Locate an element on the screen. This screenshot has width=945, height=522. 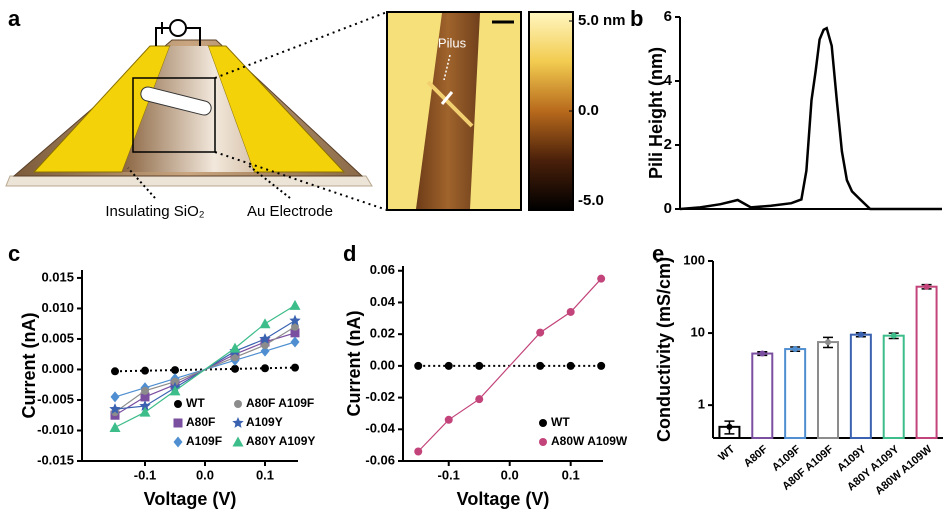
y-tick-label: 0.02 is located at coordinates (382, 333).